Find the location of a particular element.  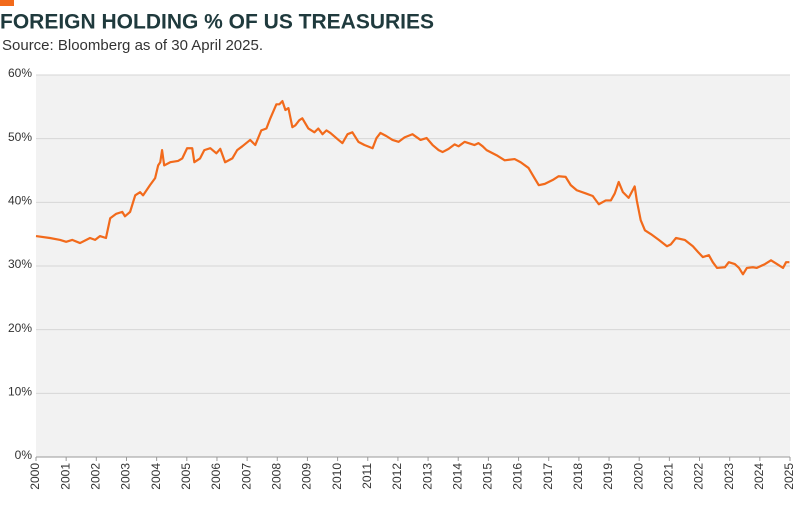

y-tick-label: 20% is located at coordinates (20, 328).